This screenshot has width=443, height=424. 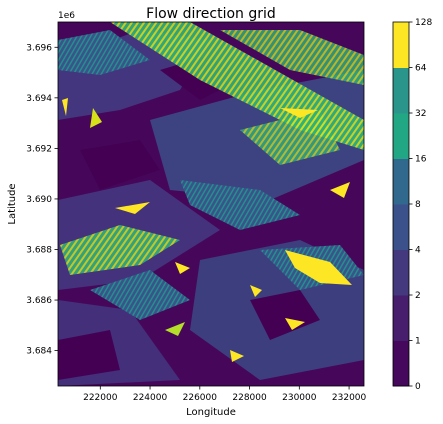 I want to click on y-tick-label: 3.686, so click(x=39, y=301).